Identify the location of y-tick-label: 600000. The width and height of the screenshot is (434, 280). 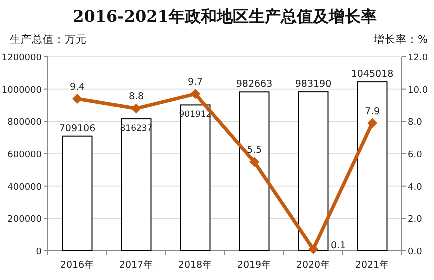
(25, 155).